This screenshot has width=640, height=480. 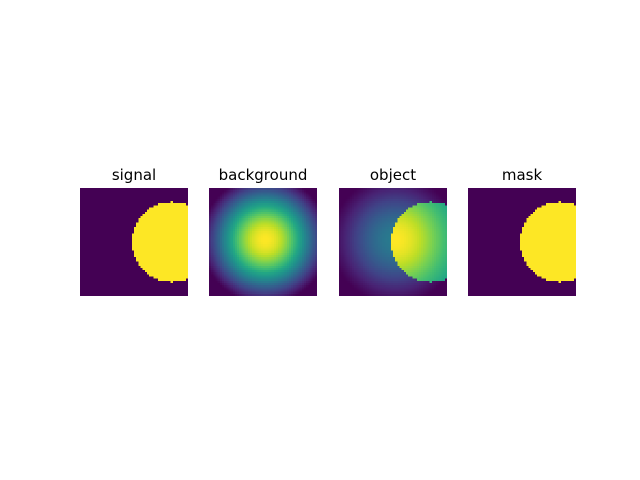 What do you see at coordinates (522, 242) in the screenshot?
I see `panel-image-mask` at bounding box center [522, 242].